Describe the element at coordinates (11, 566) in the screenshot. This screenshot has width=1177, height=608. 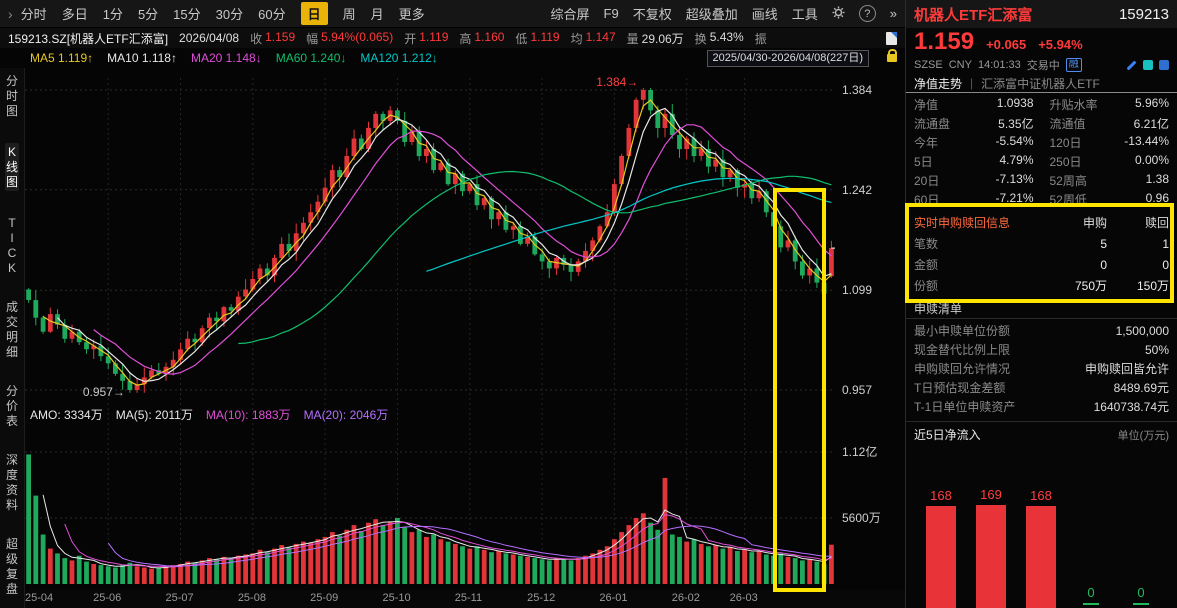
I see `sidebar-item-超级复盘: 超级复盘` at that location.